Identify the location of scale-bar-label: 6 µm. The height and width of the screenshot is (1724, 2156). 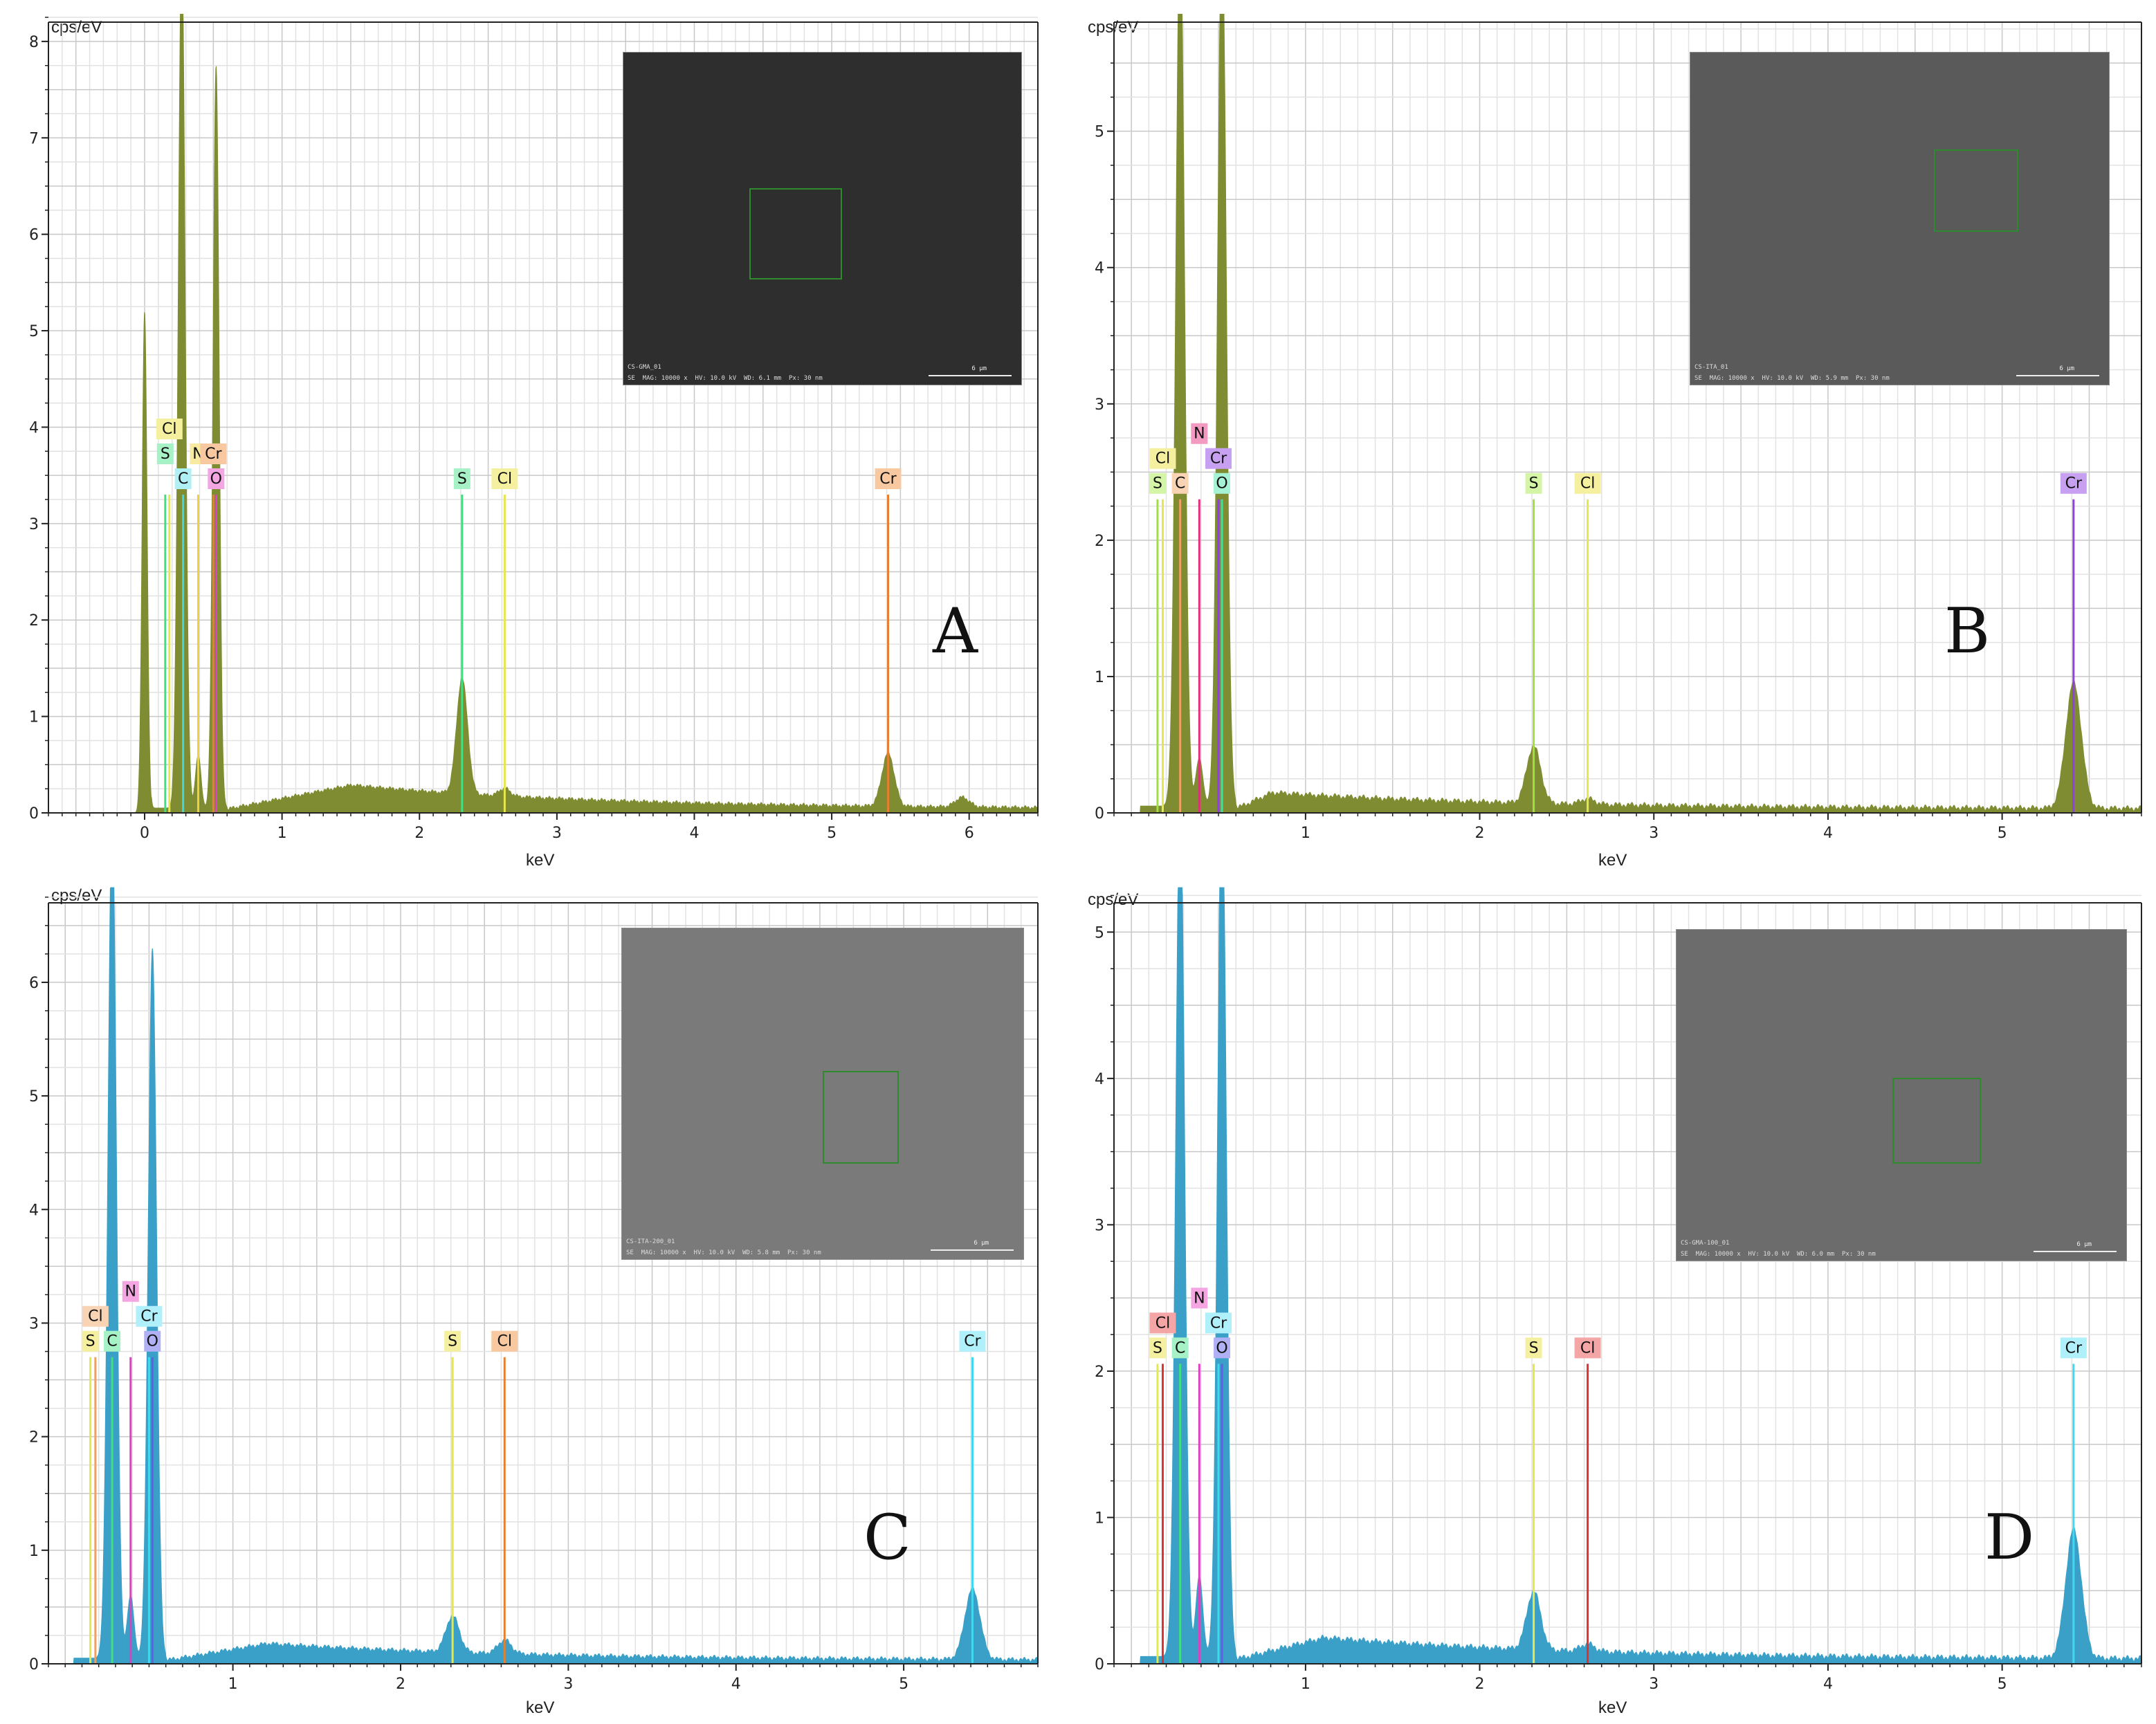
(2084, 1244).